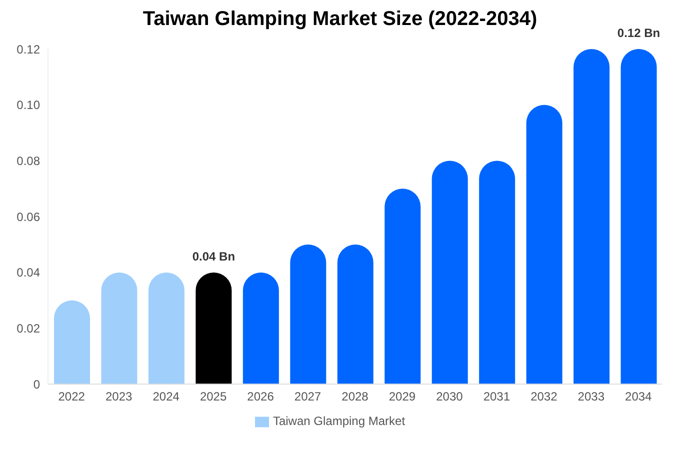  What do you see at coordinates (638, 397) in the screenshot?
I see `x-tick-label: 2034` at bounding box center [638, 397].